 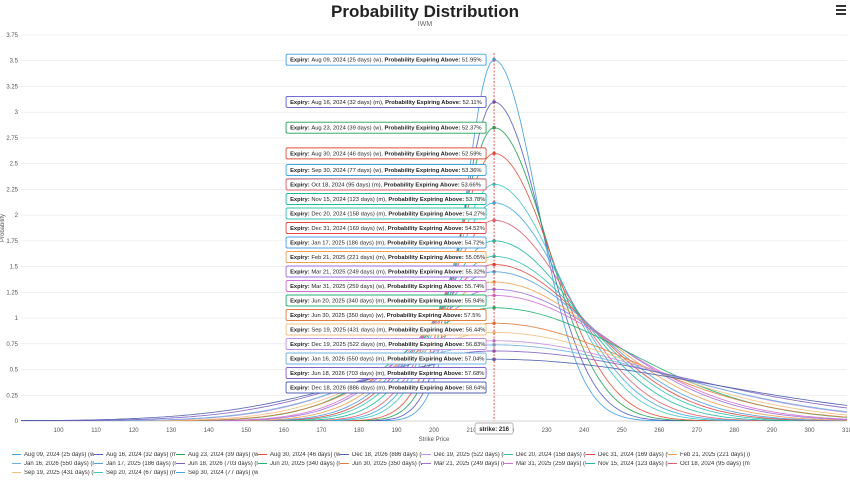 I want to click on legend-item: Jan 17, 2025 (186 days) (m), so click(x=135, y=464).